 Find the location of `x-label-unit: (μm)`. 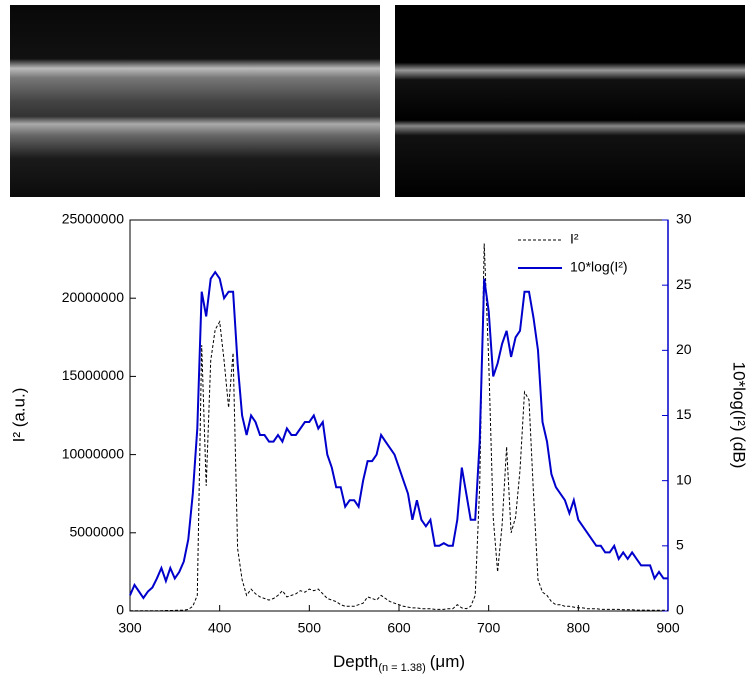

x-label-unit: (μm) is located at coordinates (447, 661).